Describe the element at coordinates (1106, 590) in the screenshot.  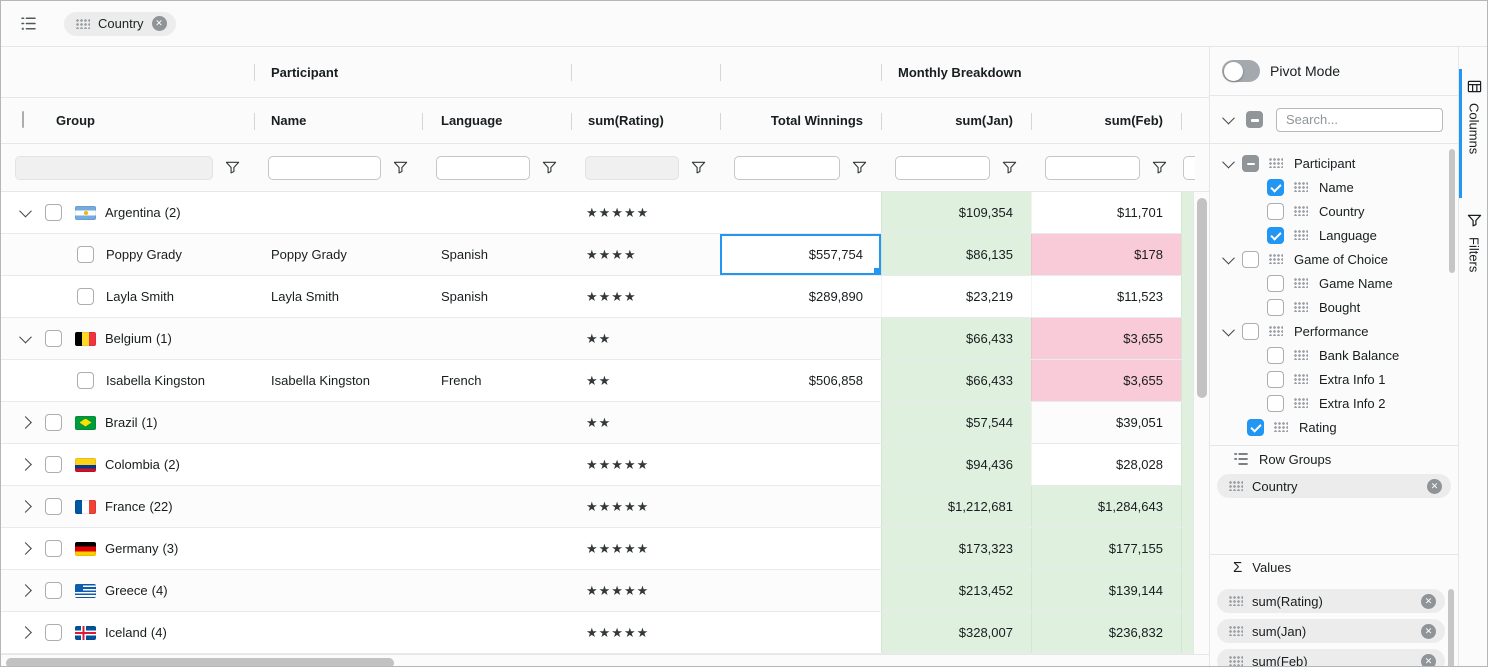
I see `feb-cell: $139,144` at that location.